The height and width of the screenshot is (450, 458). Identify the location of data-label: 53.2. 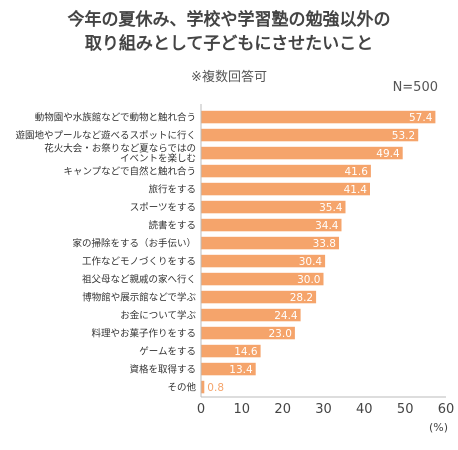
(403, 136).